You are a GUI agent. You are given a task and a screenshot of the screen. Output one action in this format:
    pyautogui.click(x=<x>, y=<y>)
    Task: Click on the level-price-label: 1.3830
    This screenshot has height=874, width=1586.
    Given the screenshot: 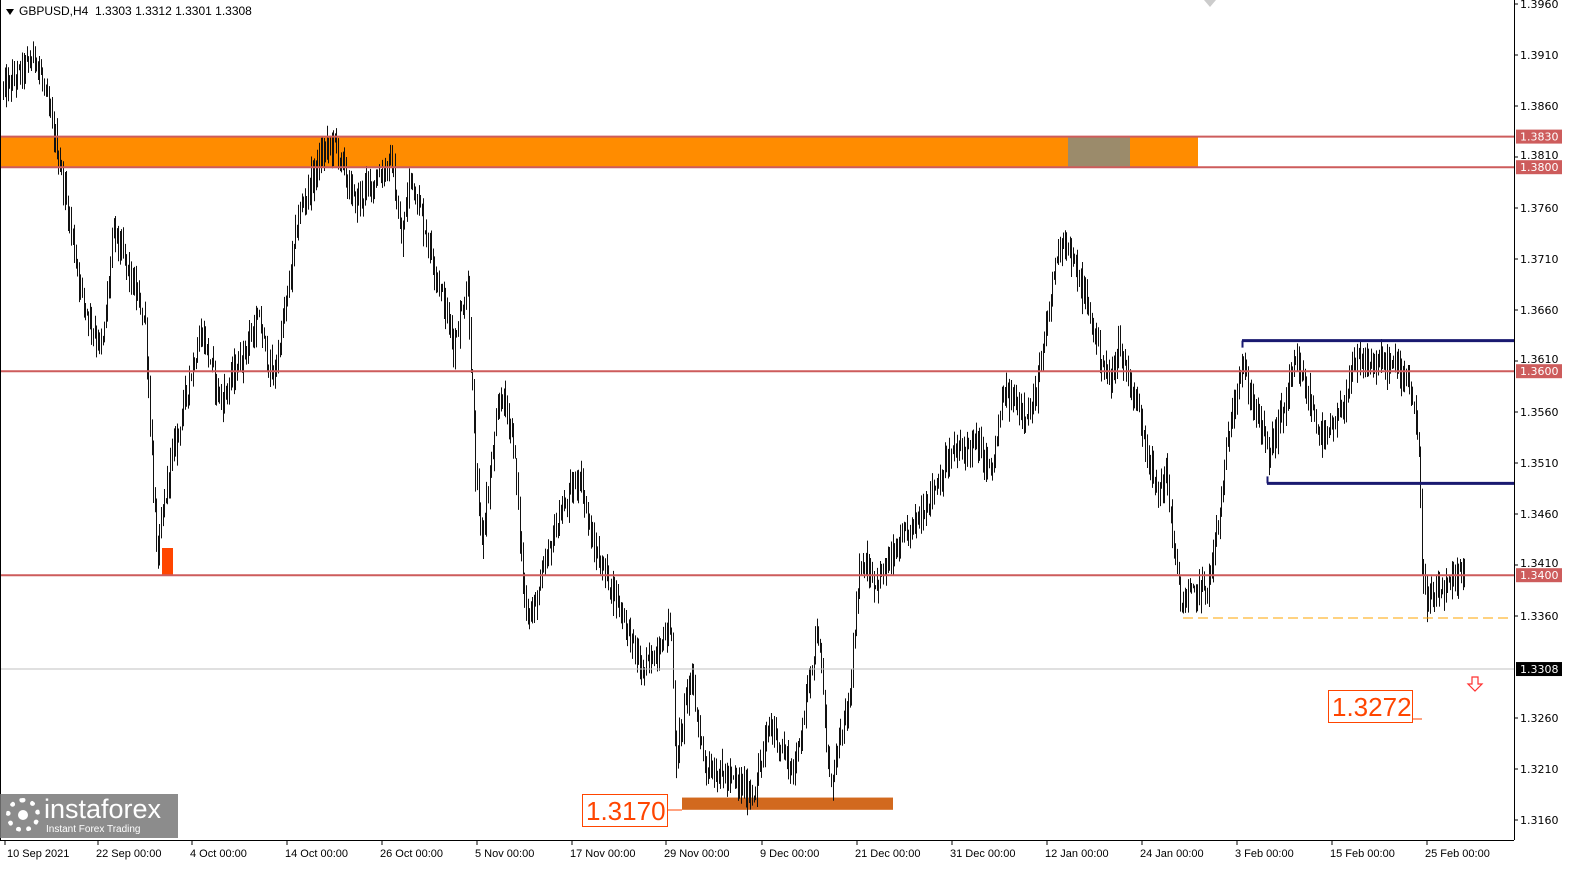 What is the action you would take?
    pyautogui.click(x=1539, y=137)
    